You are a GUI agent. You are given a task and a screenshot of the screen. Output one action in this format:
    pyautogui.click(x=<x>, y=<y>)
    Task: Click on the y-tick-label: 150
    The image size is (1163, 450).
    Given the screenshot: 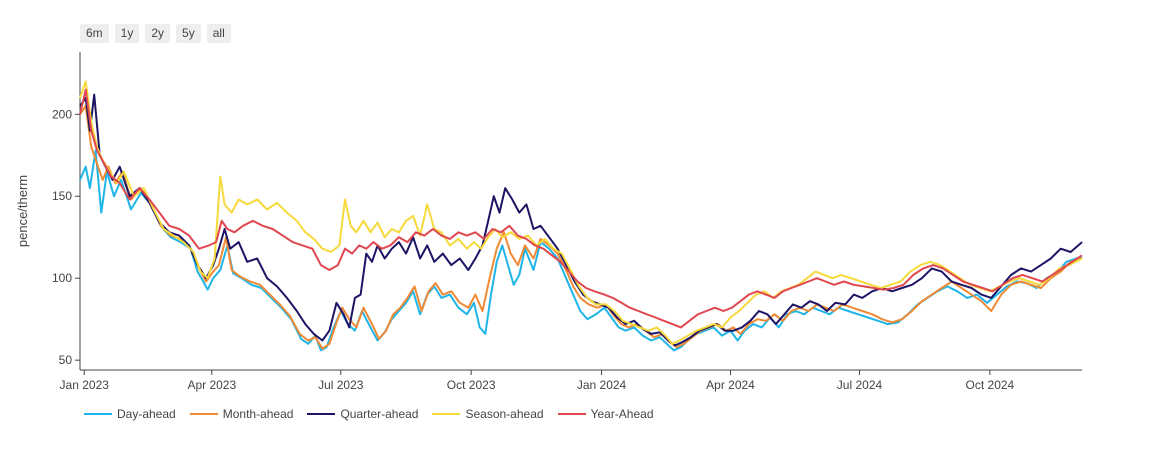 What is the action you would take?
    pyautogui.click(x=62, y=196)
    